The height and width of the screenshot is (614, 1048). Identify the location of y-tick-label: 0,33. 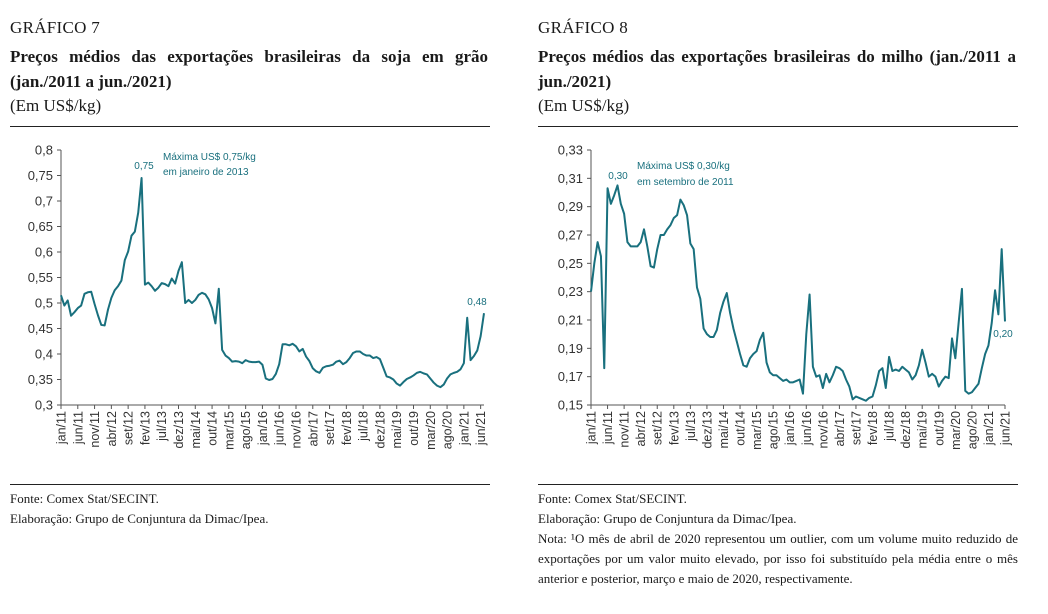
(570, 150).